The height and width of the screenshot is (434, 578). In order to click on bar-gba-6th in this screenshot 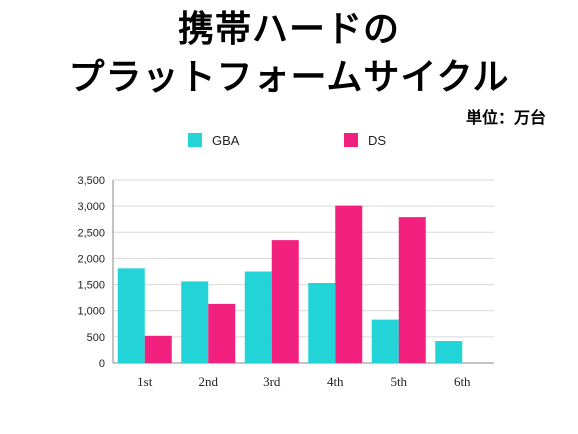, I will do `click(449, 352)`.